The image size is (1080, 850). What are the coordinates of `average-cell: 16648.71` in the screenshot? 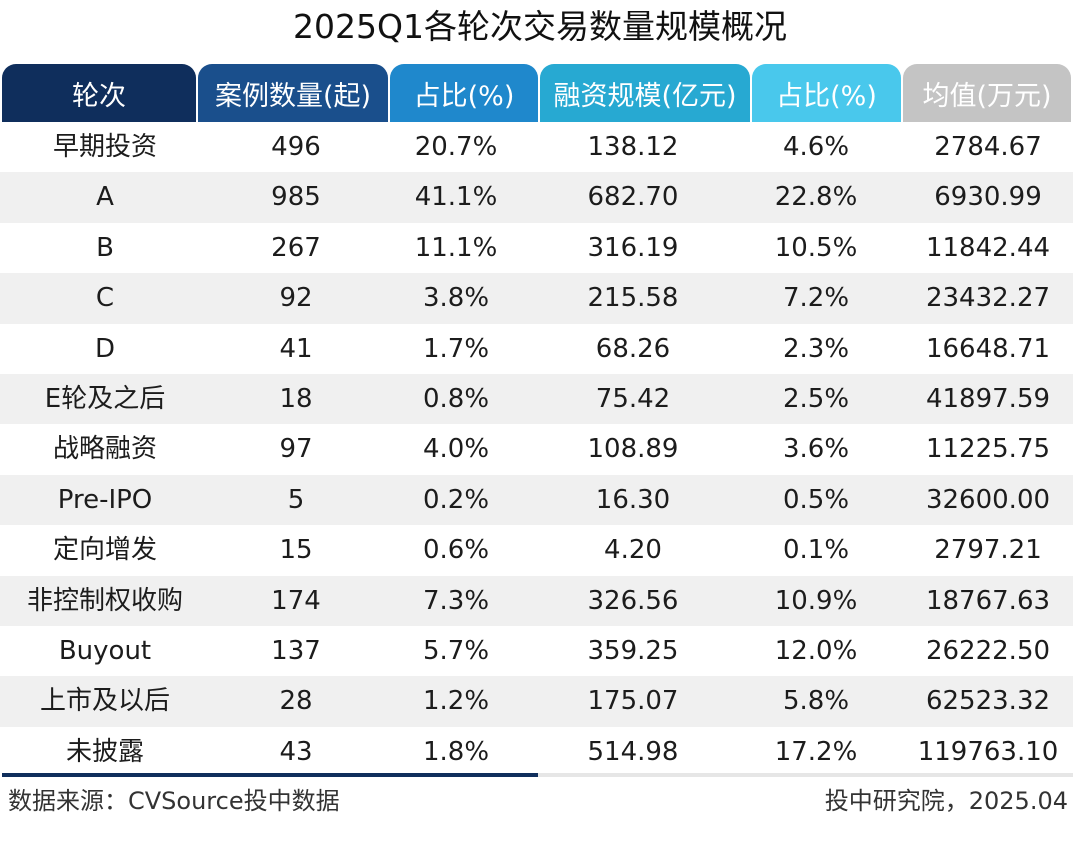 It's located at (988, 348).